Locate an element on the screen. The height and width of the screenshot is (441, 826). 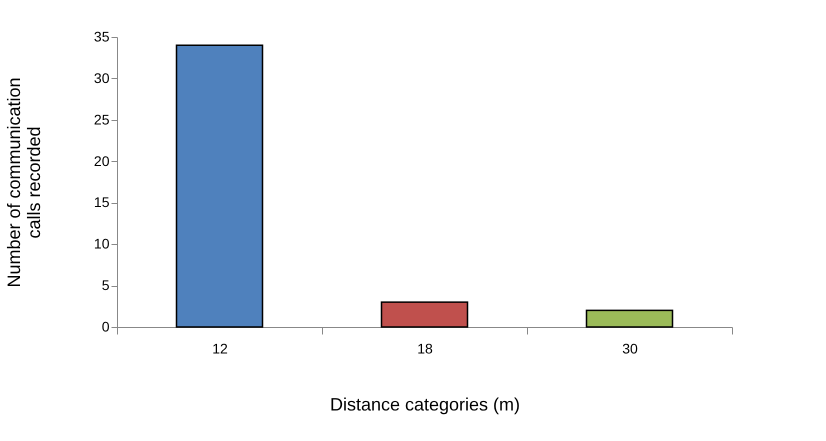
x-tick-label: 30 is located at coordinates (630, 348).